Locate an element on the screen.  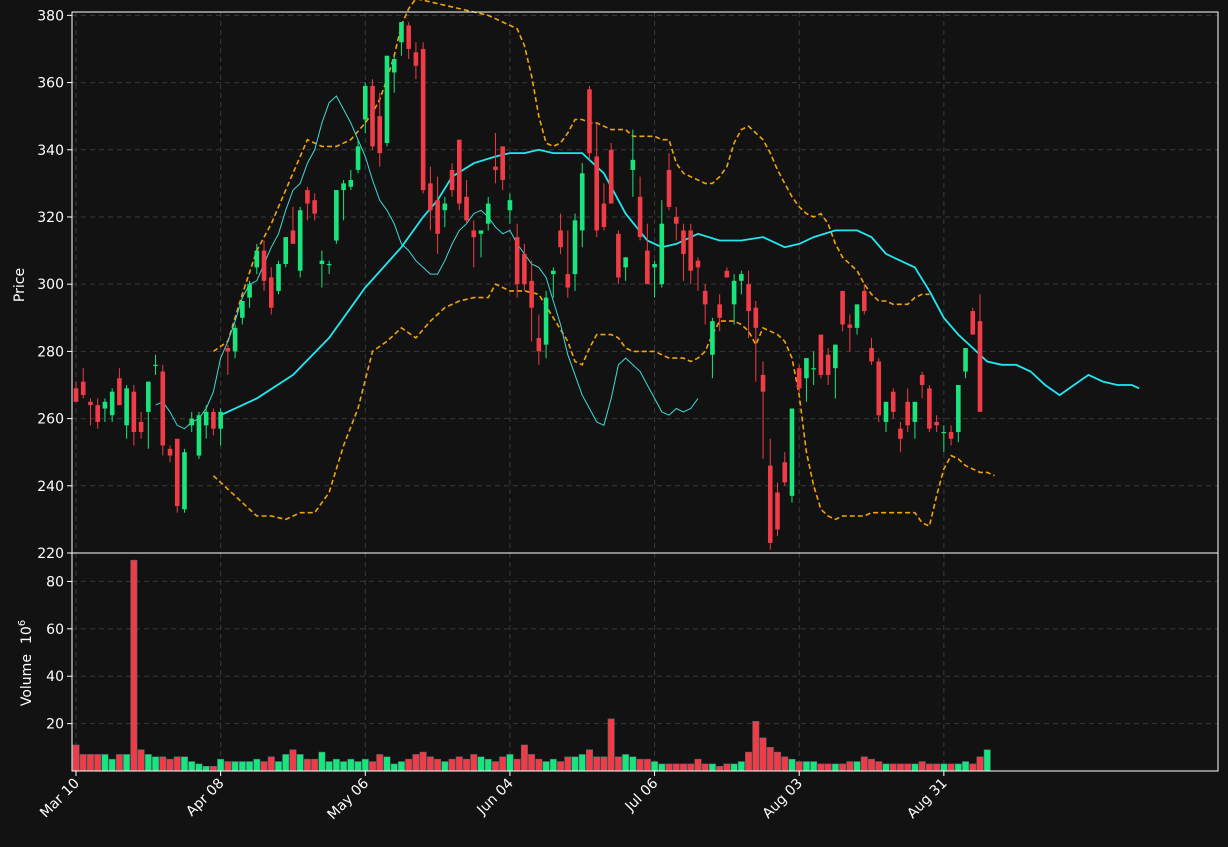
price-tick-label: 220 is located at coordinates (50, 554).